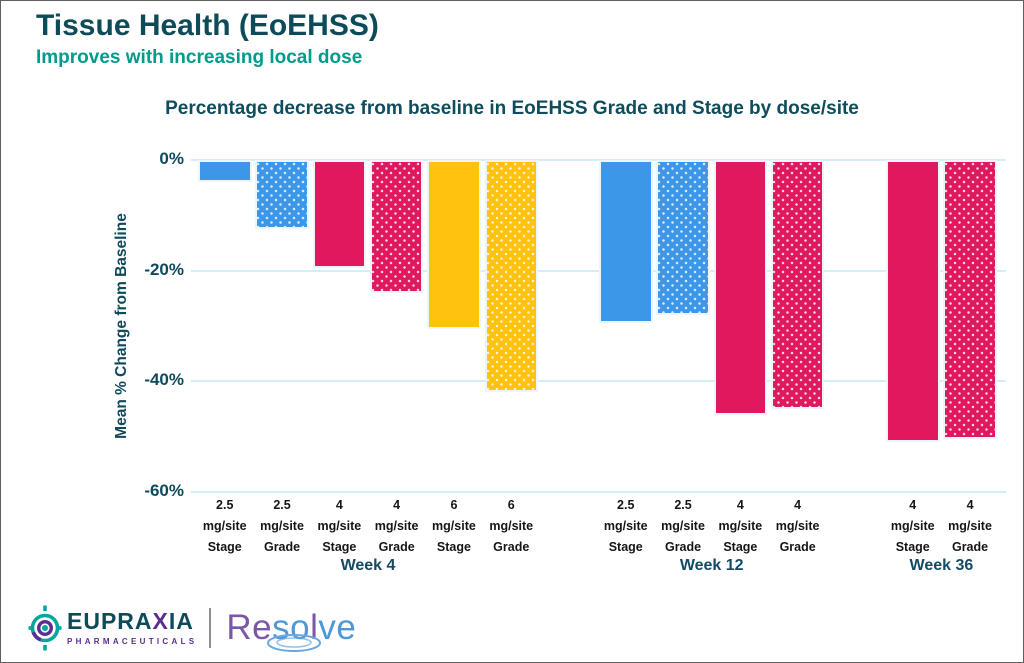 This screenshot has height=663, width=1024. Describe the element at coordinates (941, 565) in the screenshot. I see `week-group-label: Week 36` at that location.